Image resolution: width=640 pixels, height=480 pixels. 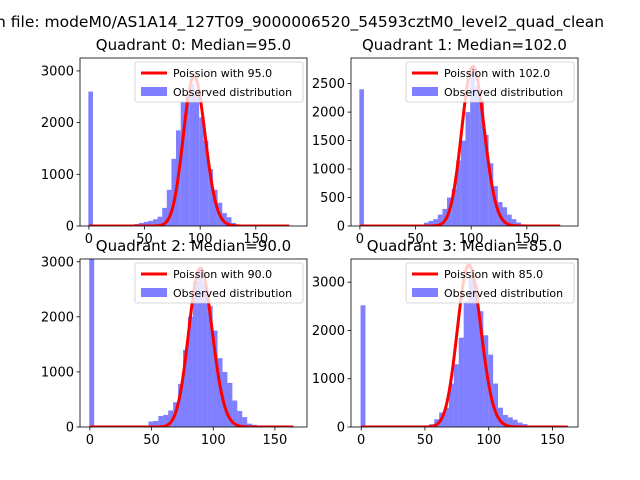 What do you see at coordinates (488, 440) in the screenshot?
I see `x-tick-label: 100` at bounding box center [488, 440].